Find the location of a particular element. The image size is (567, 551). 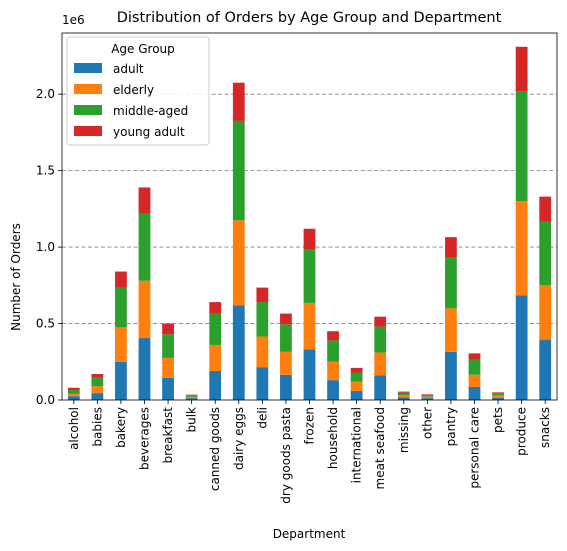

bar-segment-adult-international is located at coordinates (356, 395).